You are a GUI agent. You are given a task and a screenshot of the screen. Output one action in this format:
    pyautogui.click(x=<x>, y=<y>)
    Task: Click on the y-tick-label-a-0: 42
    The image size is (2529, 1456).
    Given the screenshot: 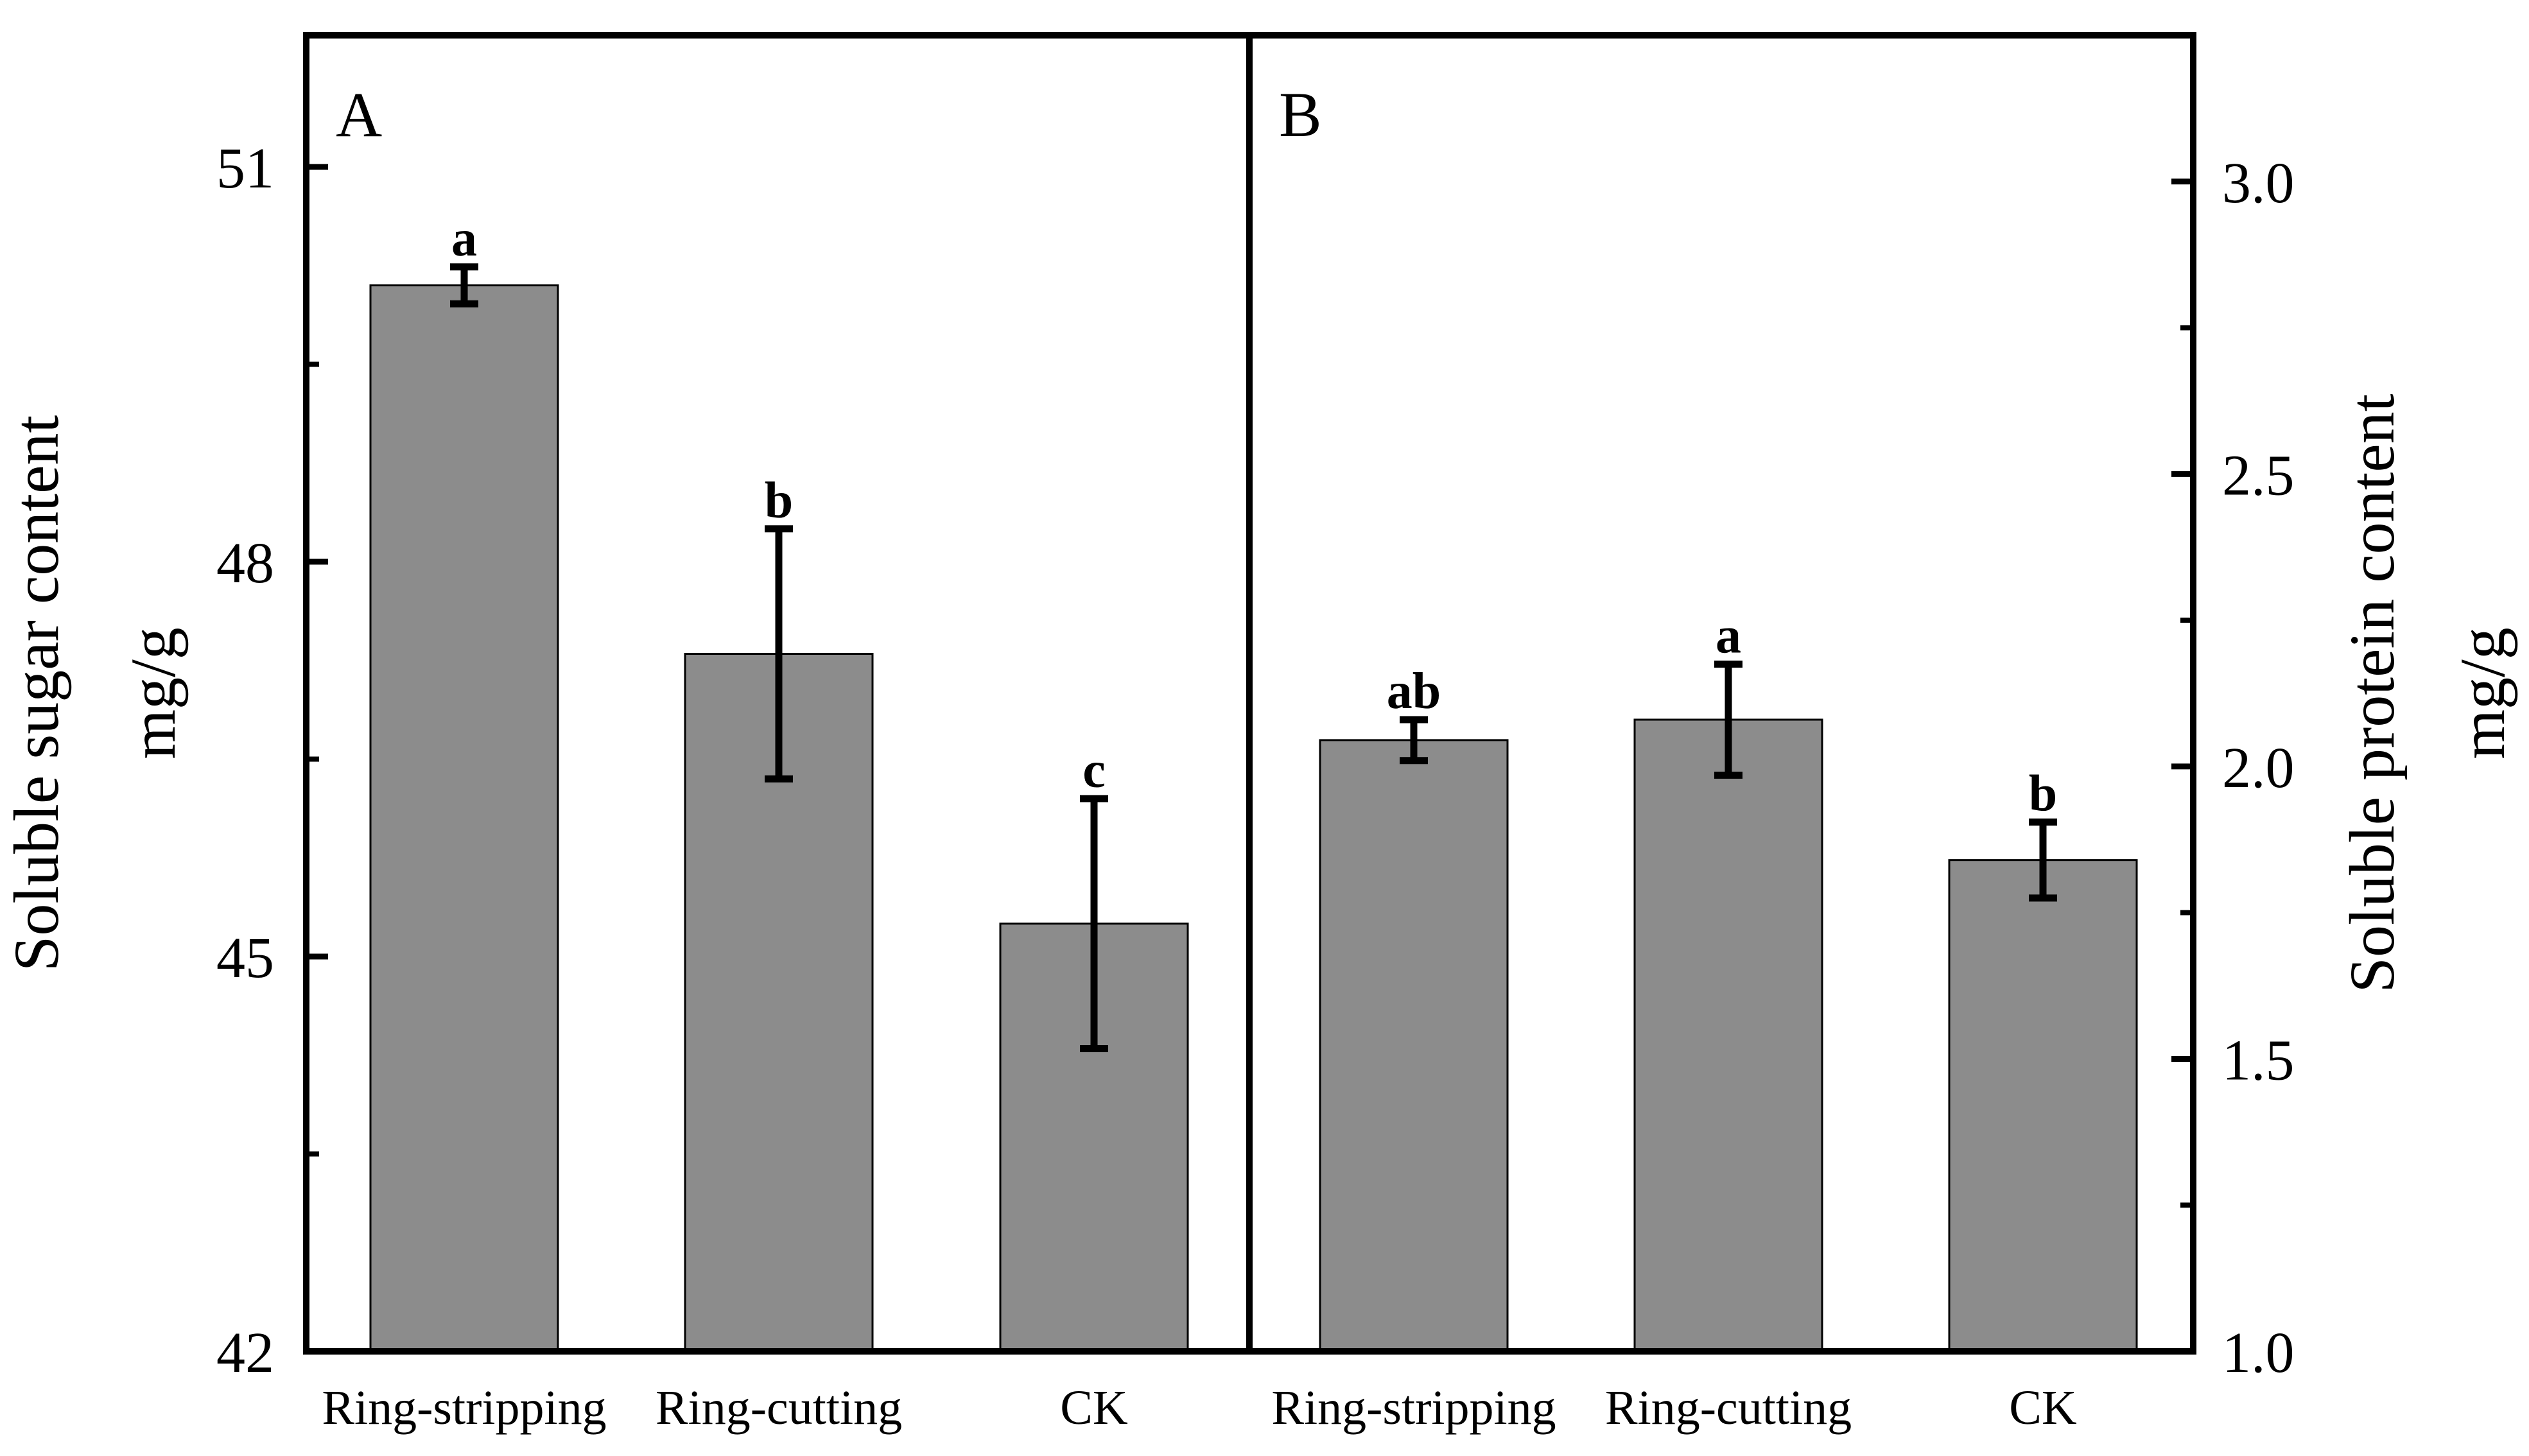 What is the action you would take?
    pyautogui.click(x=245, y=1353)
    